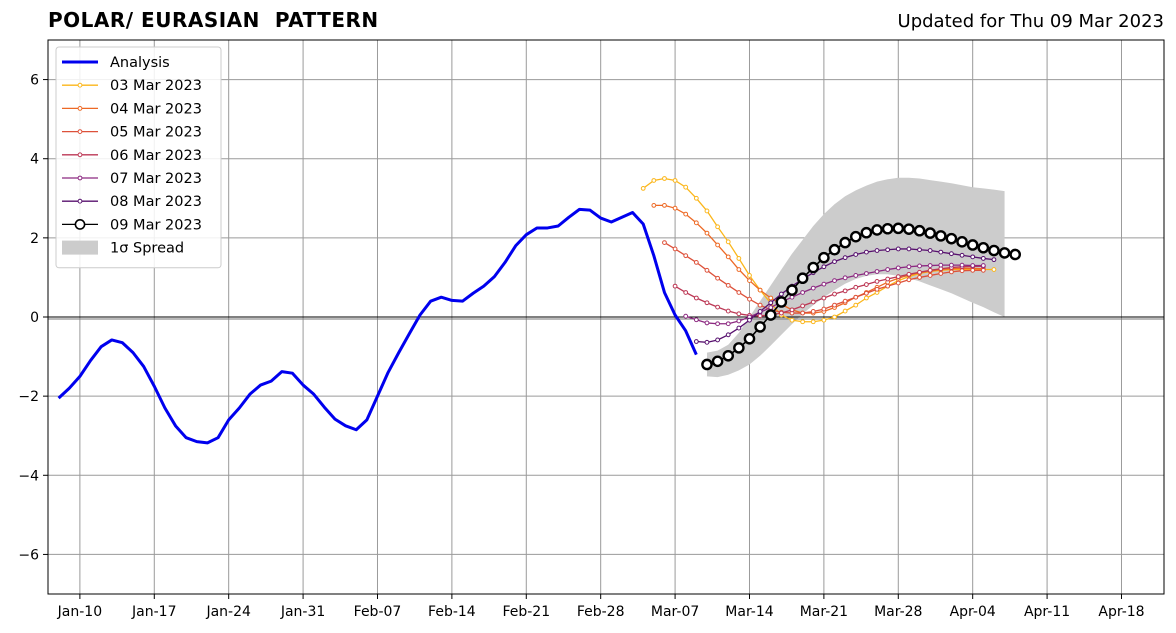  Describe the element at coordinates (34, 81) in the screenshot. I see `y-tick-label: 6` at that location.